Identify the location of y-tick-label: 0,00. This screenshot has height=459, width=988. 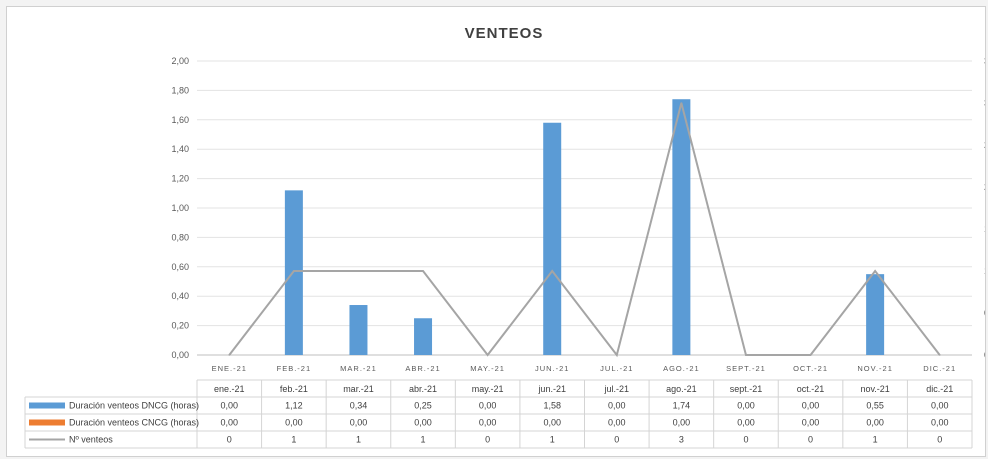
(180, 355).